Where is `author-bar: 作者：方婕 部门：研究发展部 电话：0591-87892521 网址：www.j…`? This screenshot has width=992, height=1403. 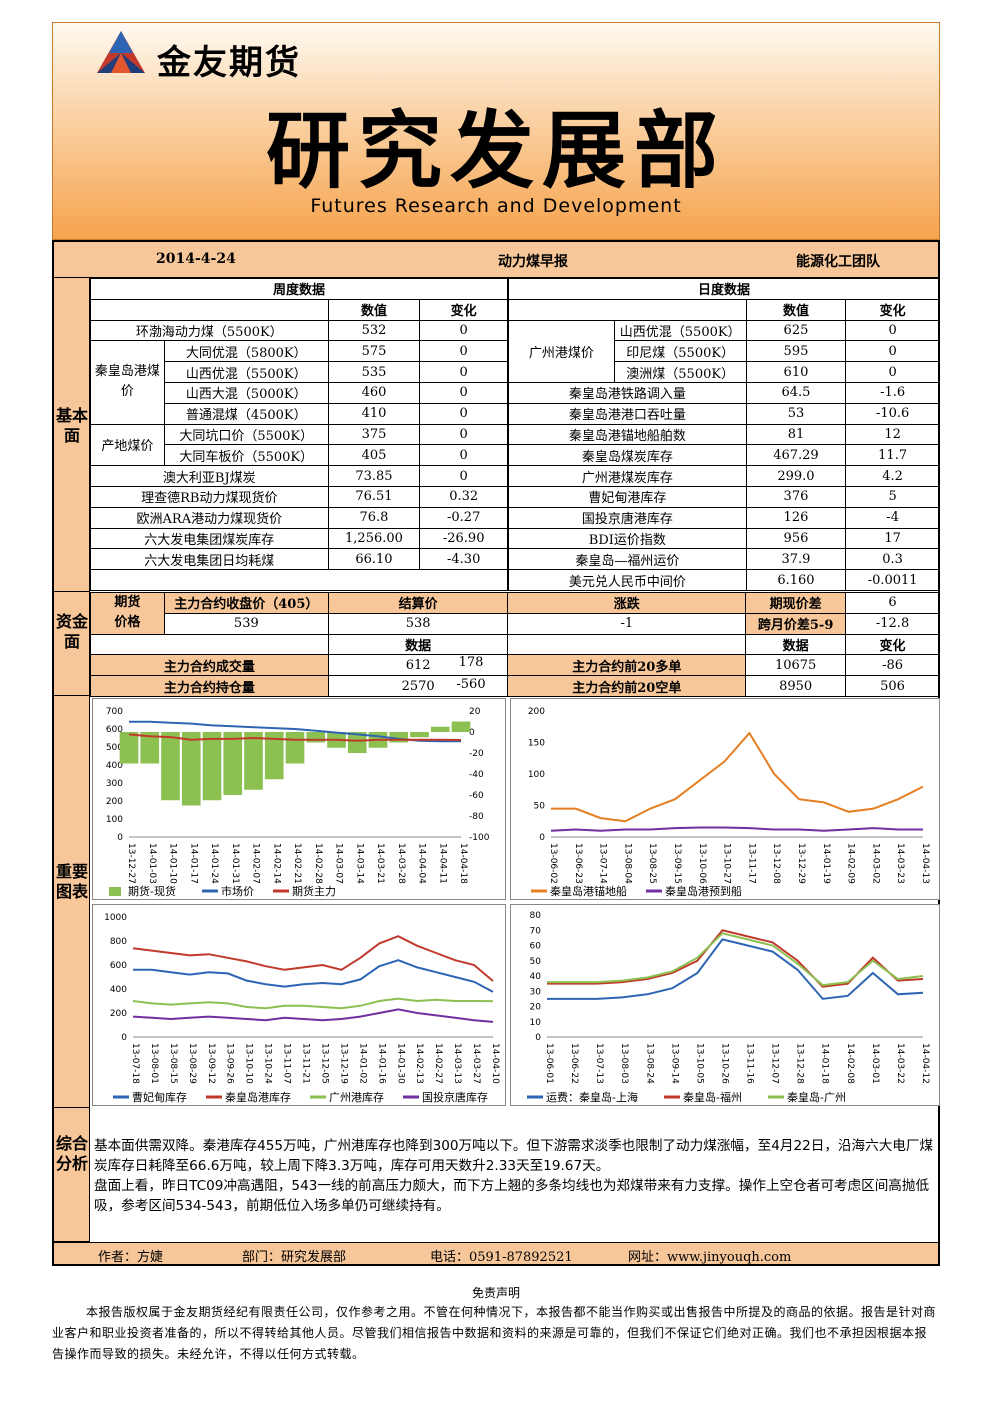
author-bar: 作者：方婕 部门：研究发展部 电话：0591-87892521 网址：www.j… is located at coordinates (496, 1253).